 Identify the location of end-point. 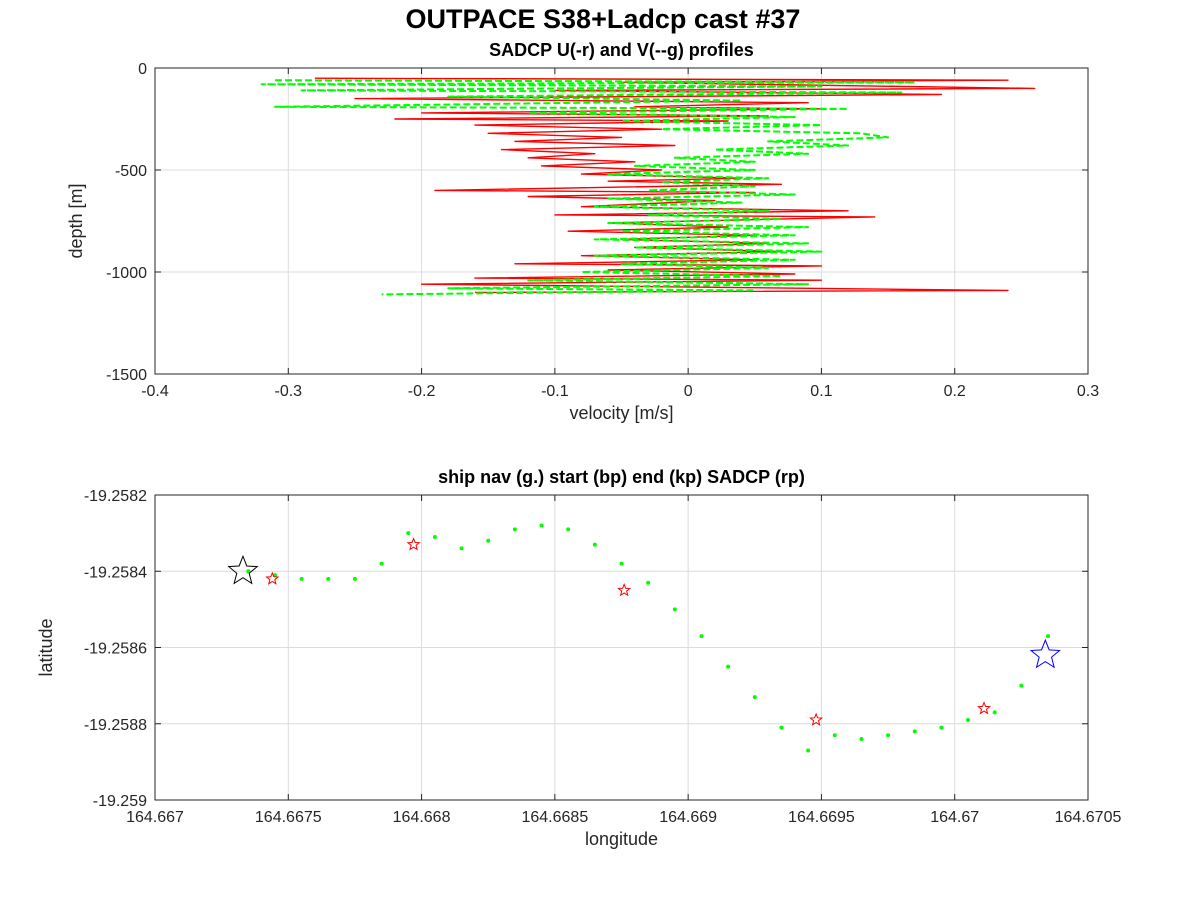
(243, 569).